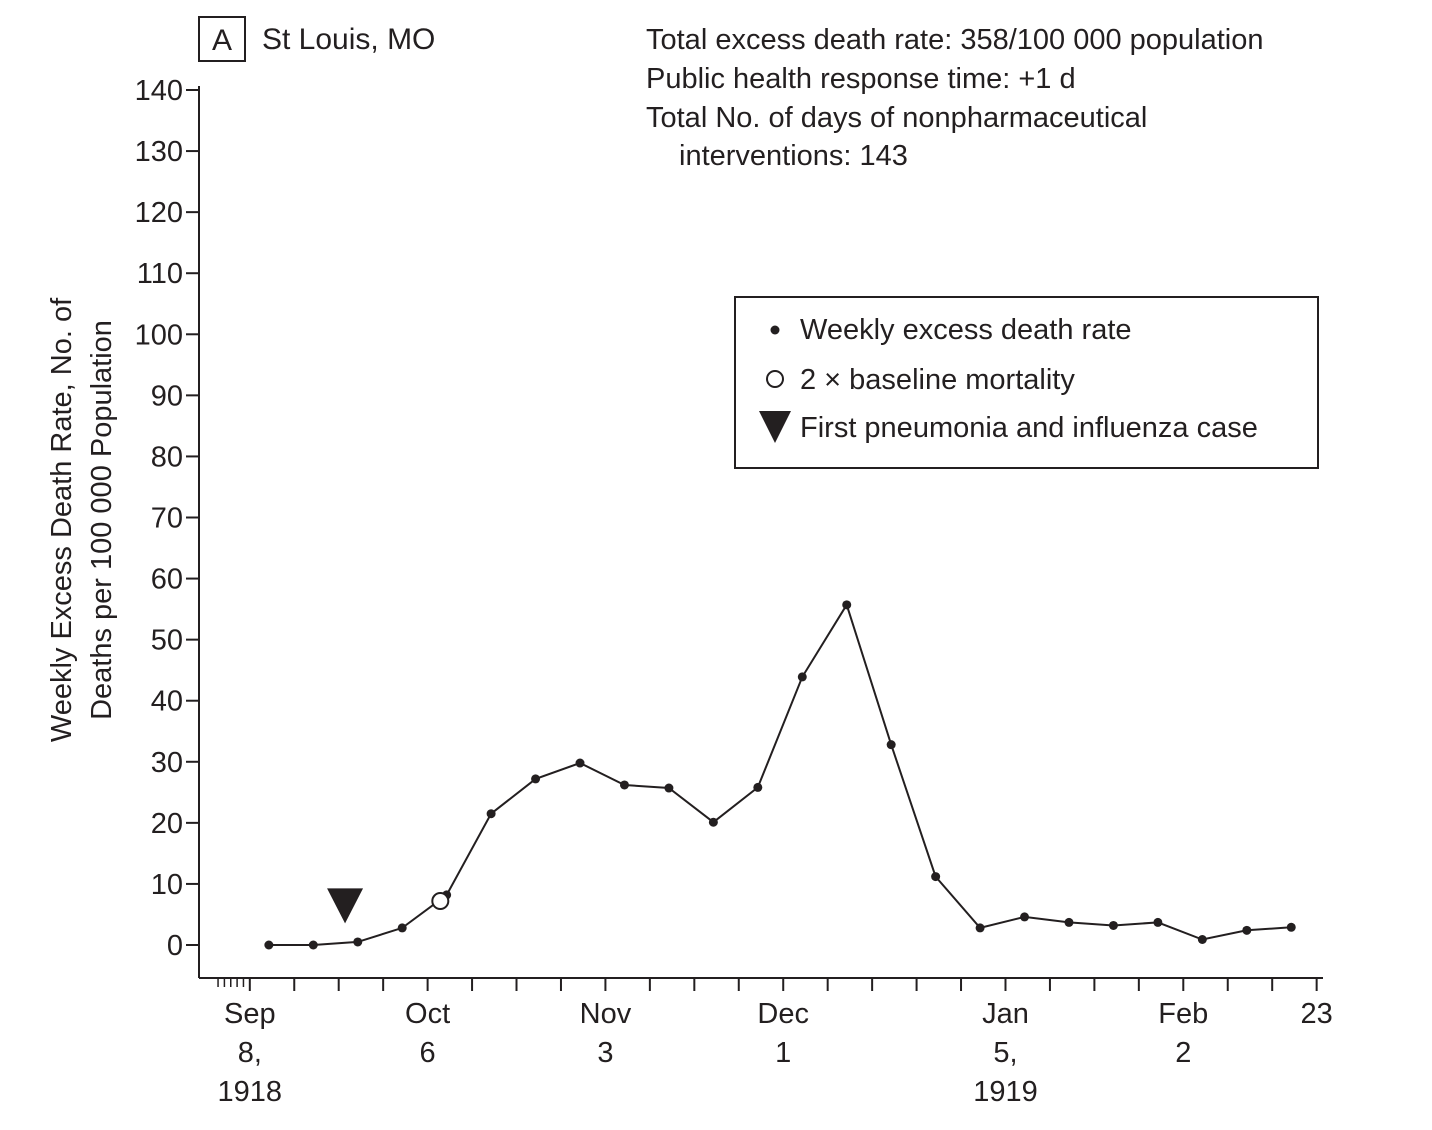 The image size is (1432, 1130). Describe the element at coordinates (250, 1053) in the screenshot. I see `x-tick-label: 8,` at that location.